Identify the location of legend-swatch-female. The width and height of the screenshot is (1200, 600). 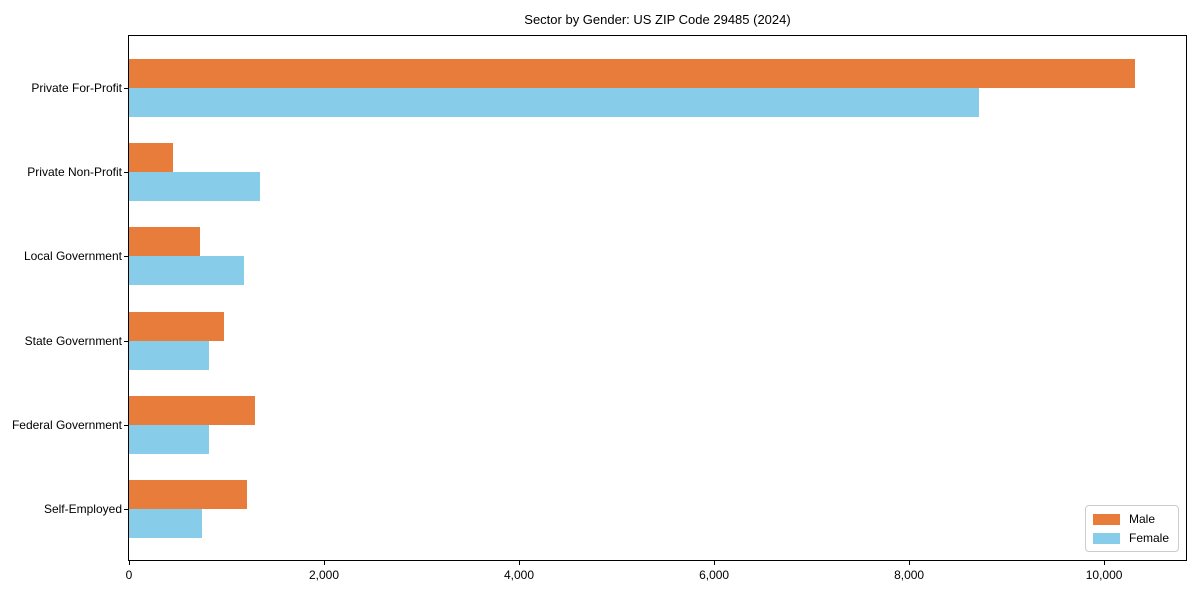
(1106, 538).